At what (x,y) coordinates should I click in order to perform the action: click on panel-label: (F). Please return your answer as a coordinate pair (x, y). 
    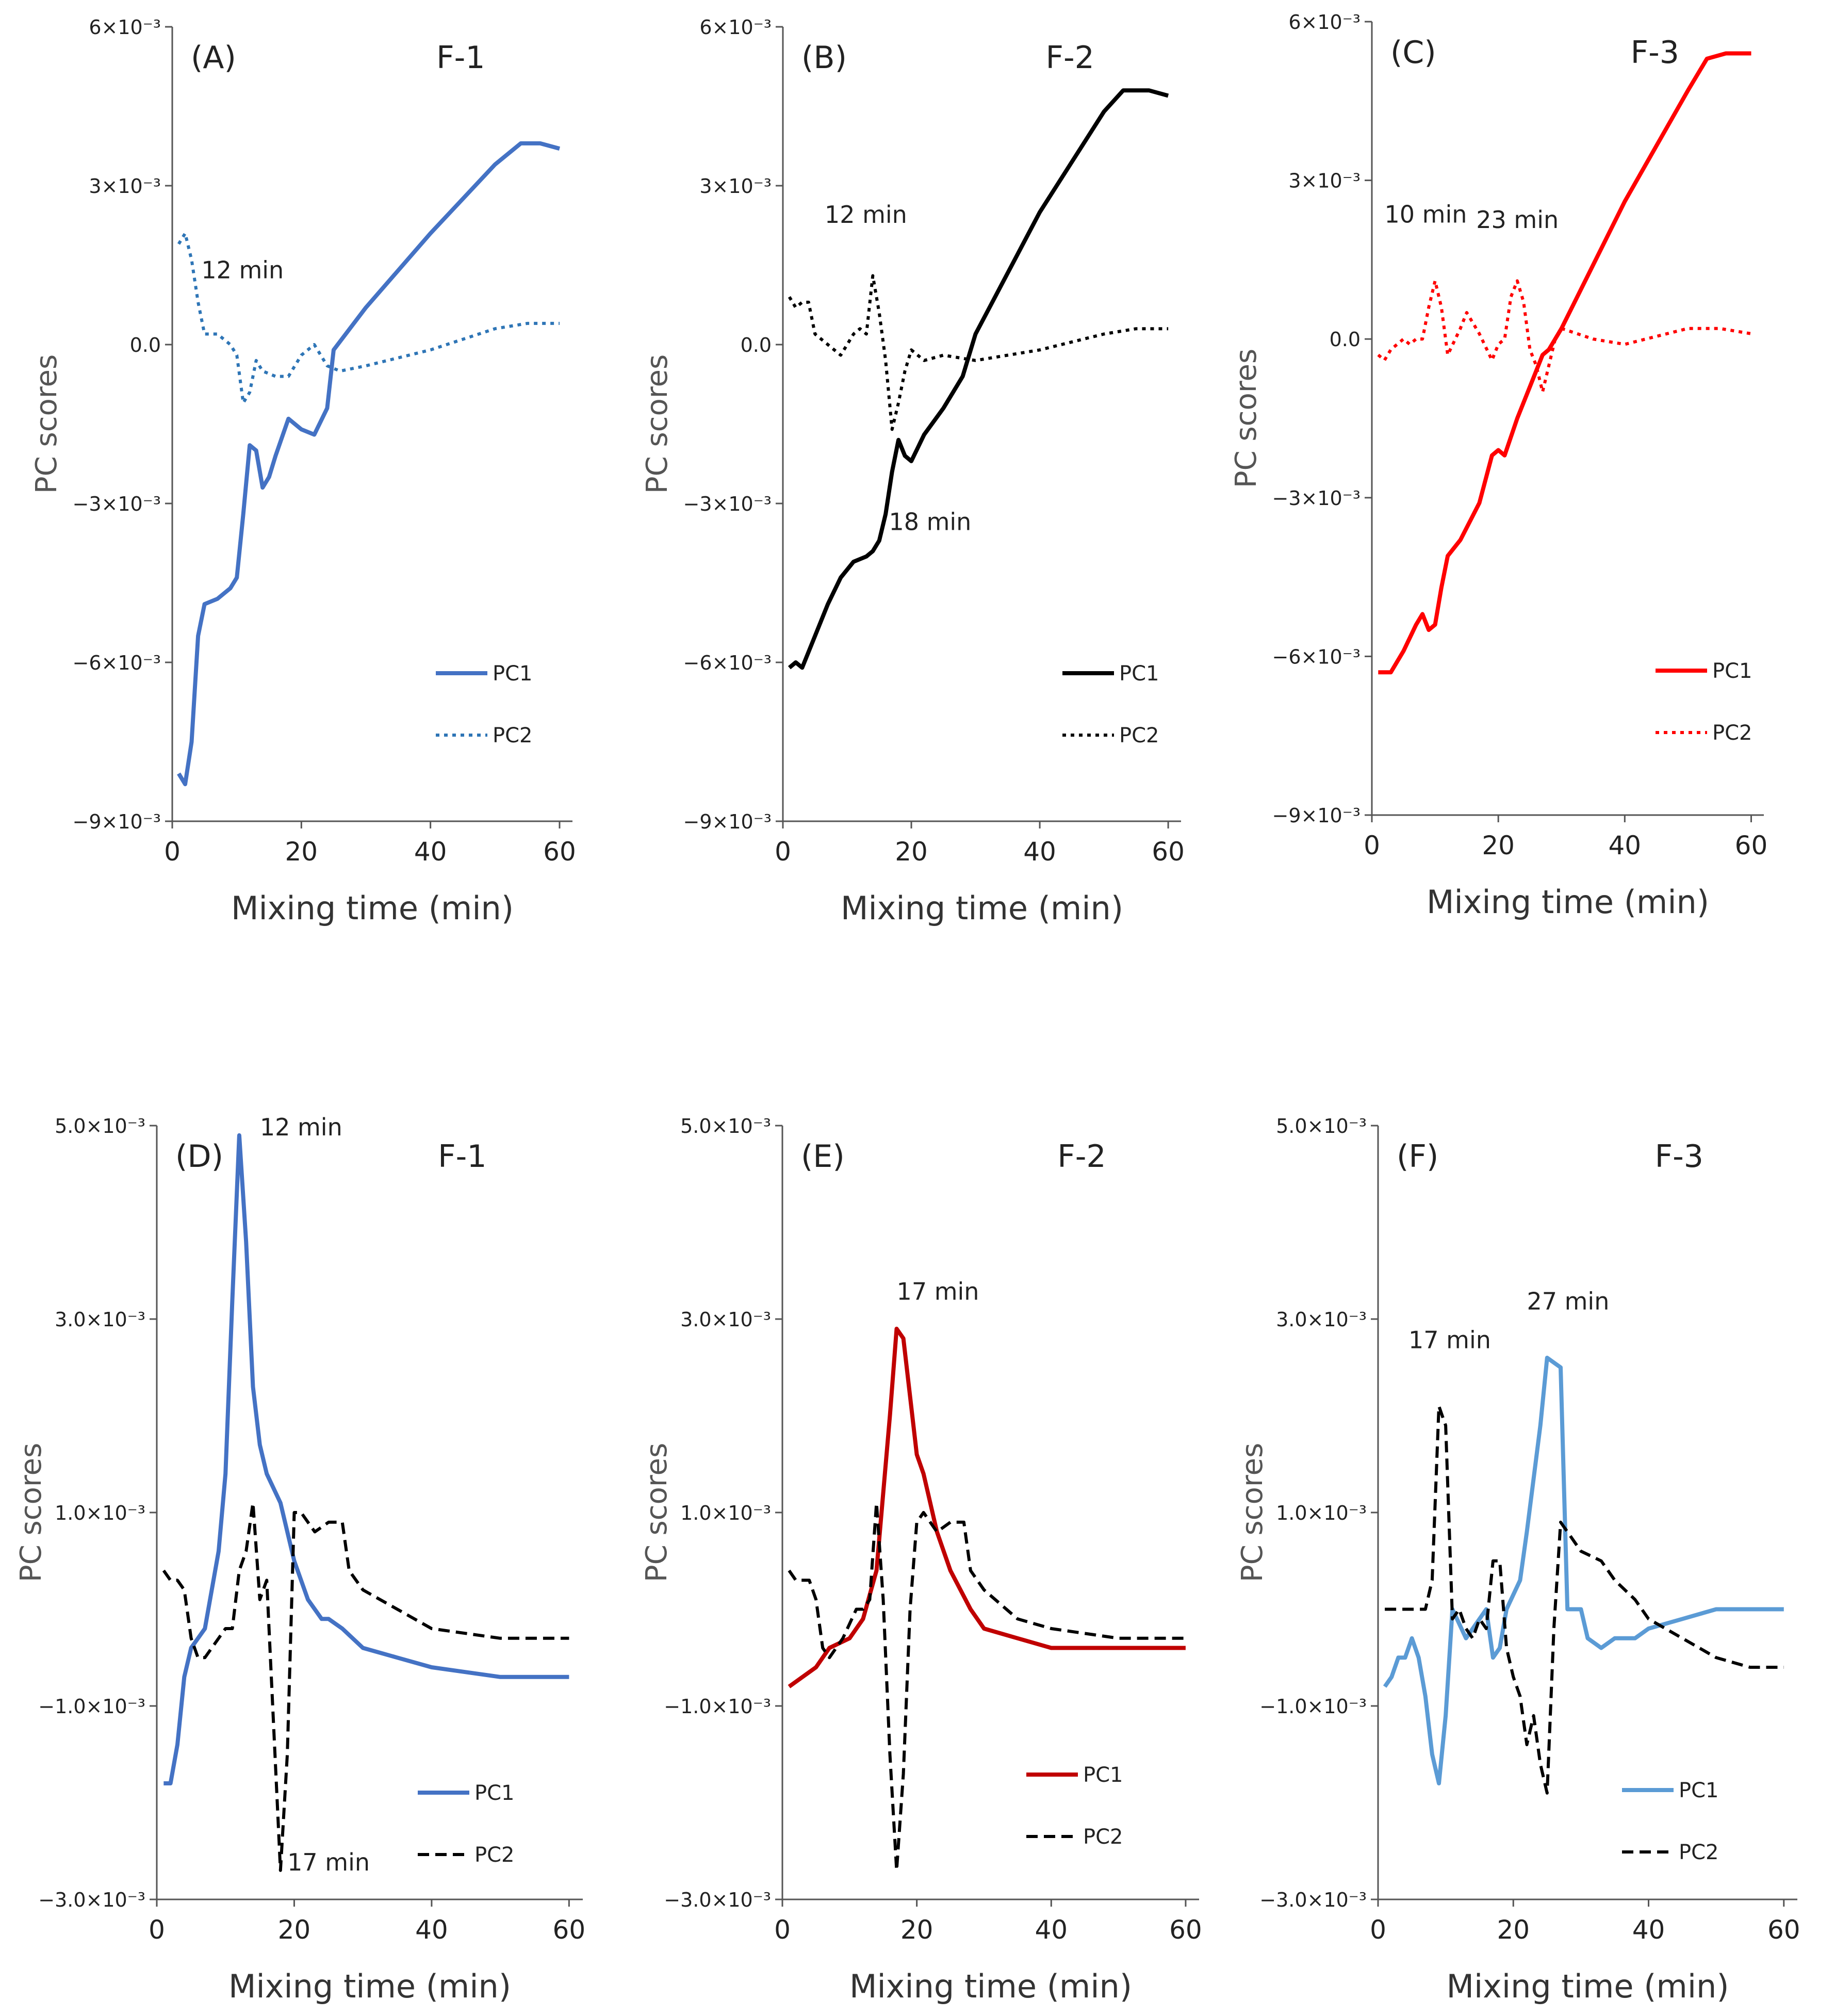
    Looking at the image, I should click on (1417, 1157).